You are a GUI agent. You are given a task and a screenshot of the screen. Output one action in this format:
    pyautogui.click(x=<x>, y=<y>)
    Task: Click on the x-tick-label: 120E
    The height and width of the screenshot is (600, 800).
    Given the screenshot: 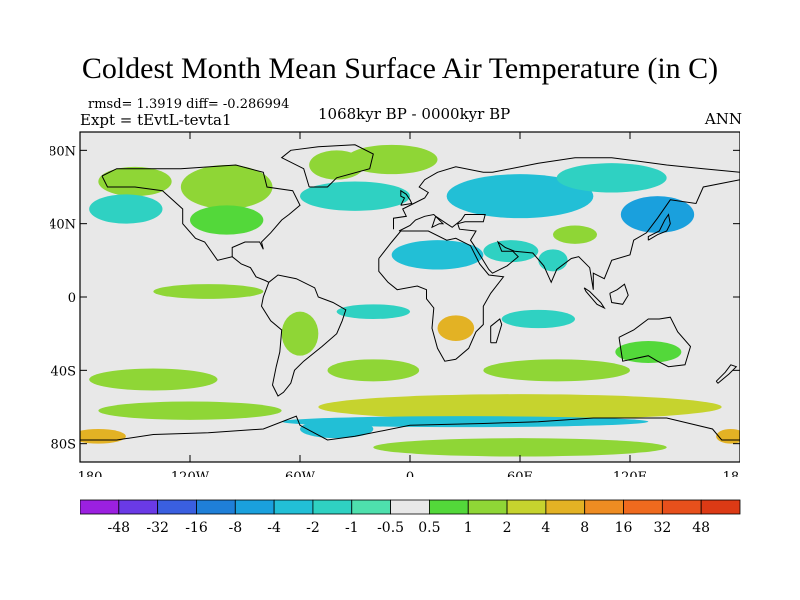 What is the action you would take?
    pyautogui.click(x=630, y=473)
    